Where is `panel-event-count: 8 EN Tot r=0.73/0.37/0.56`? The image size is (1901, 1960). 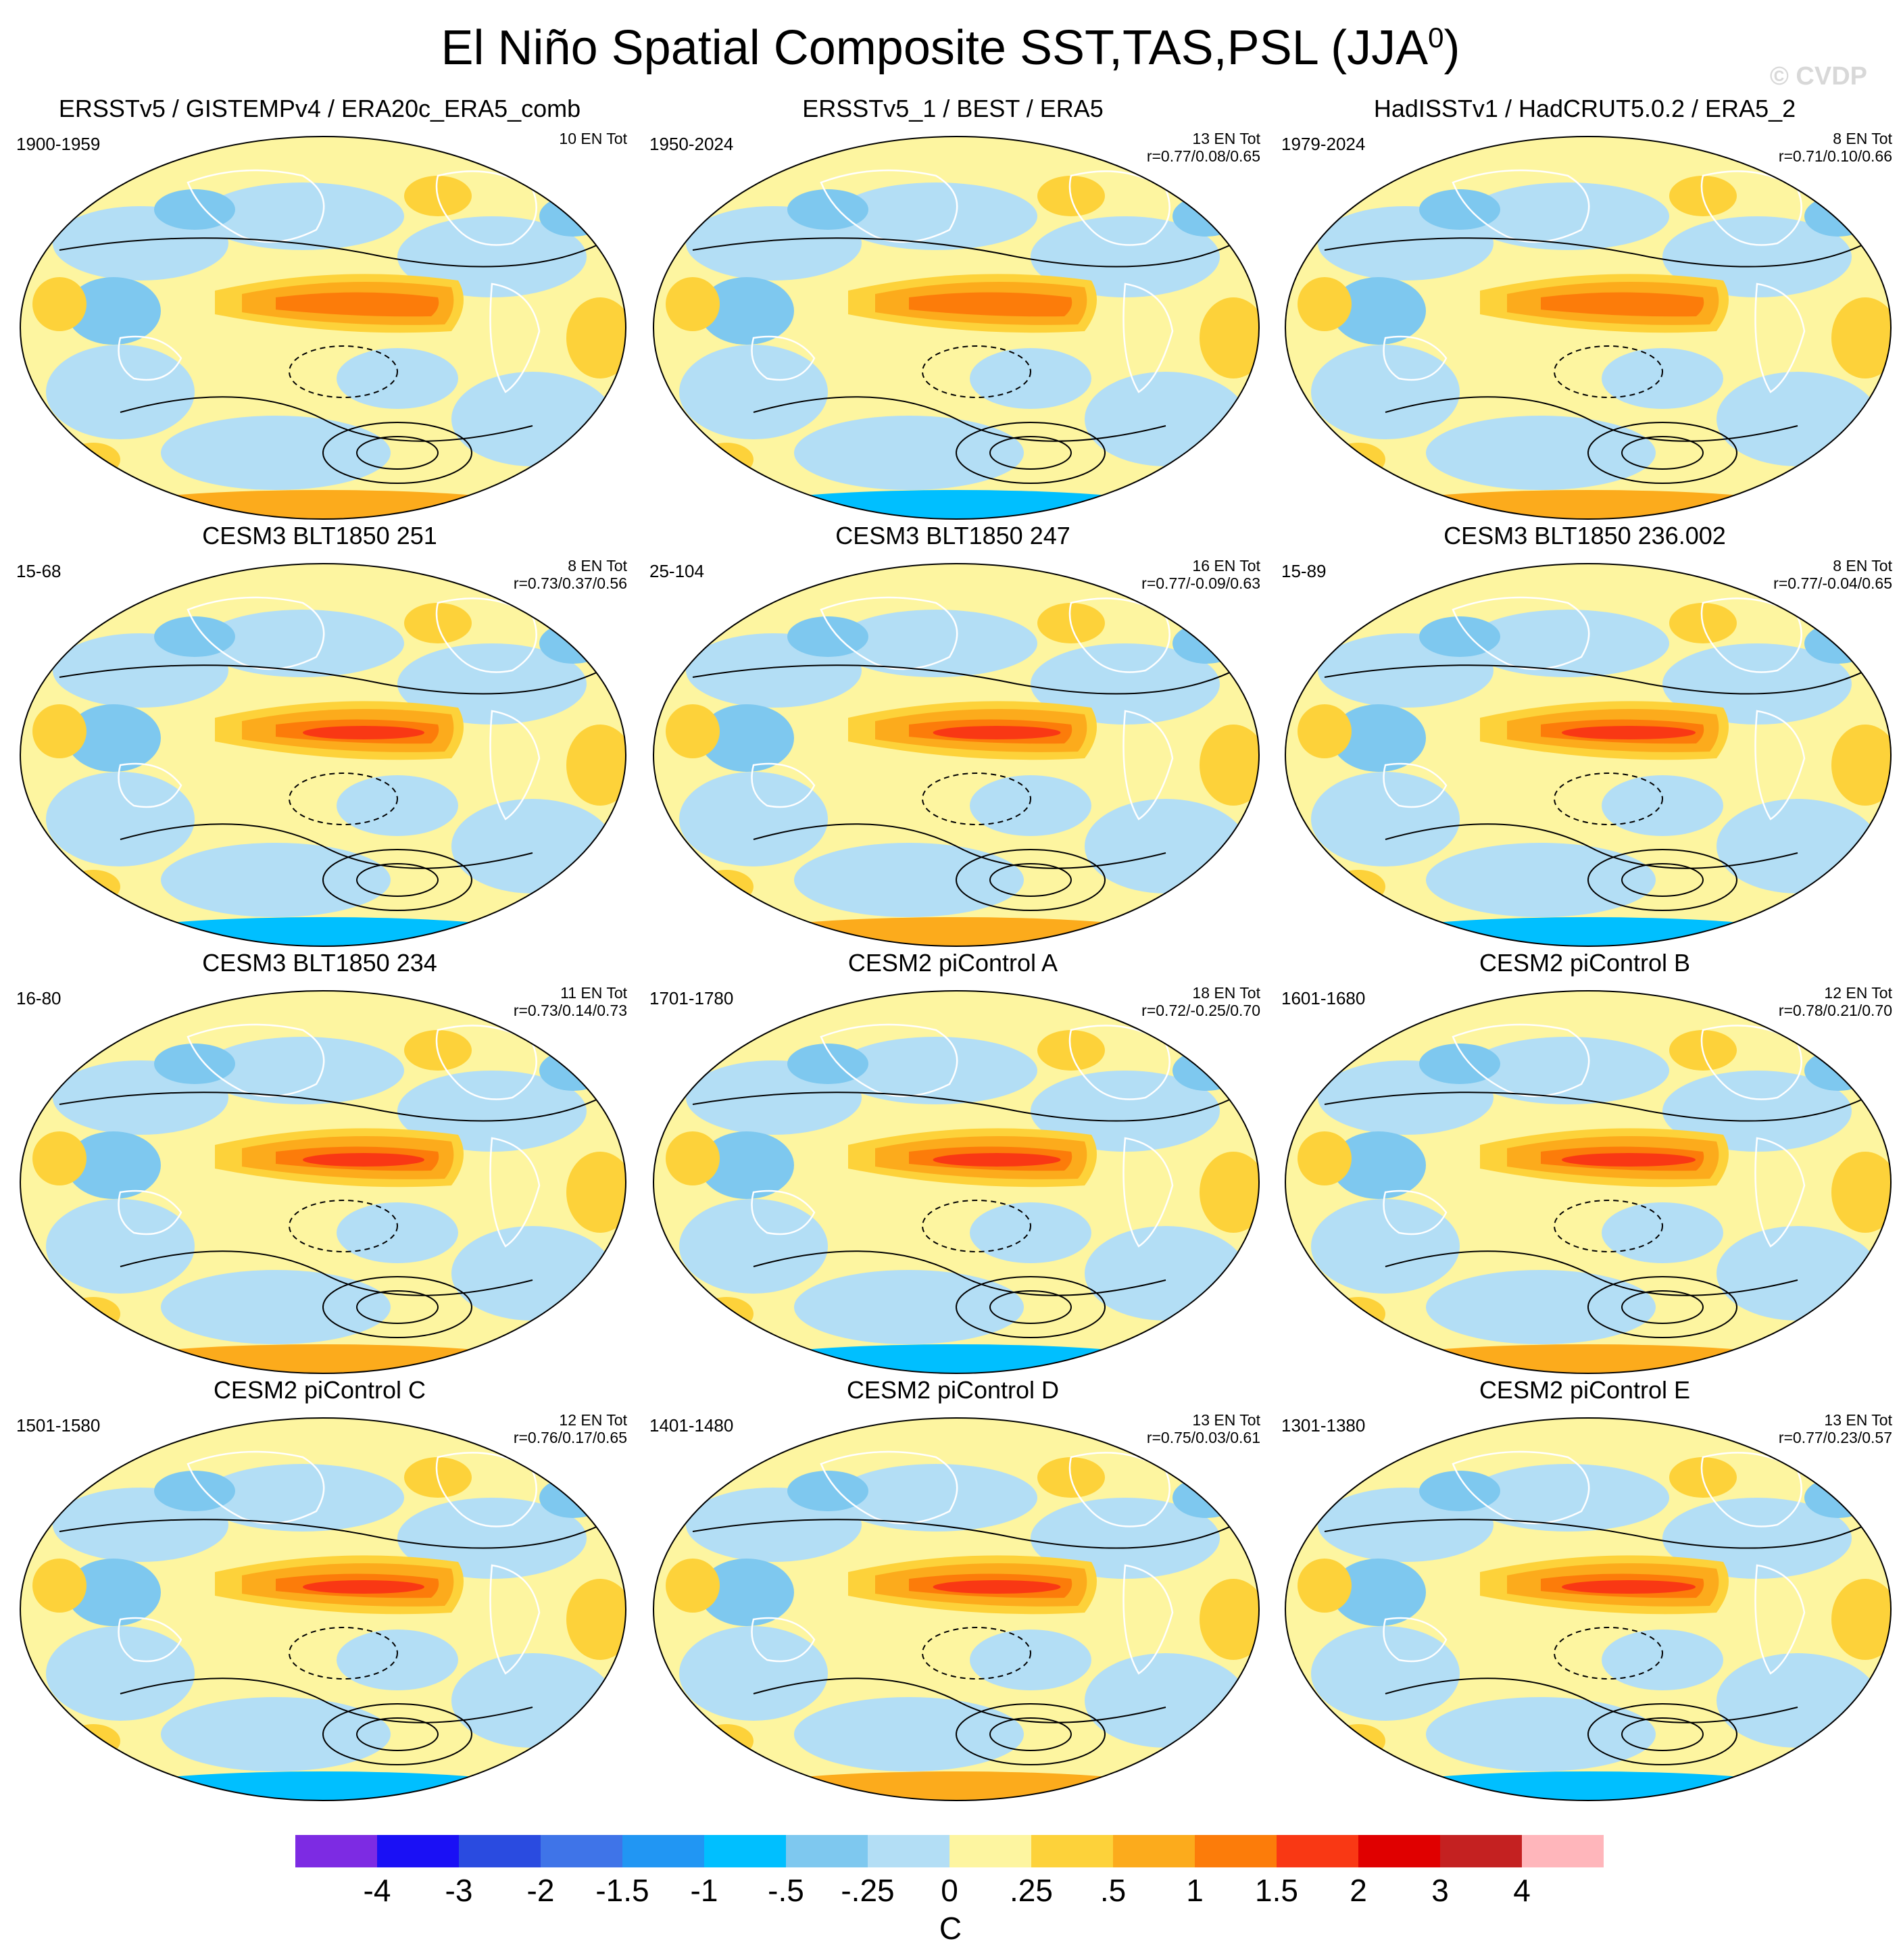 panel-event-count: 8 EN Tot r=0.73/0.37/0.56 is located at coordinates (570, 574).